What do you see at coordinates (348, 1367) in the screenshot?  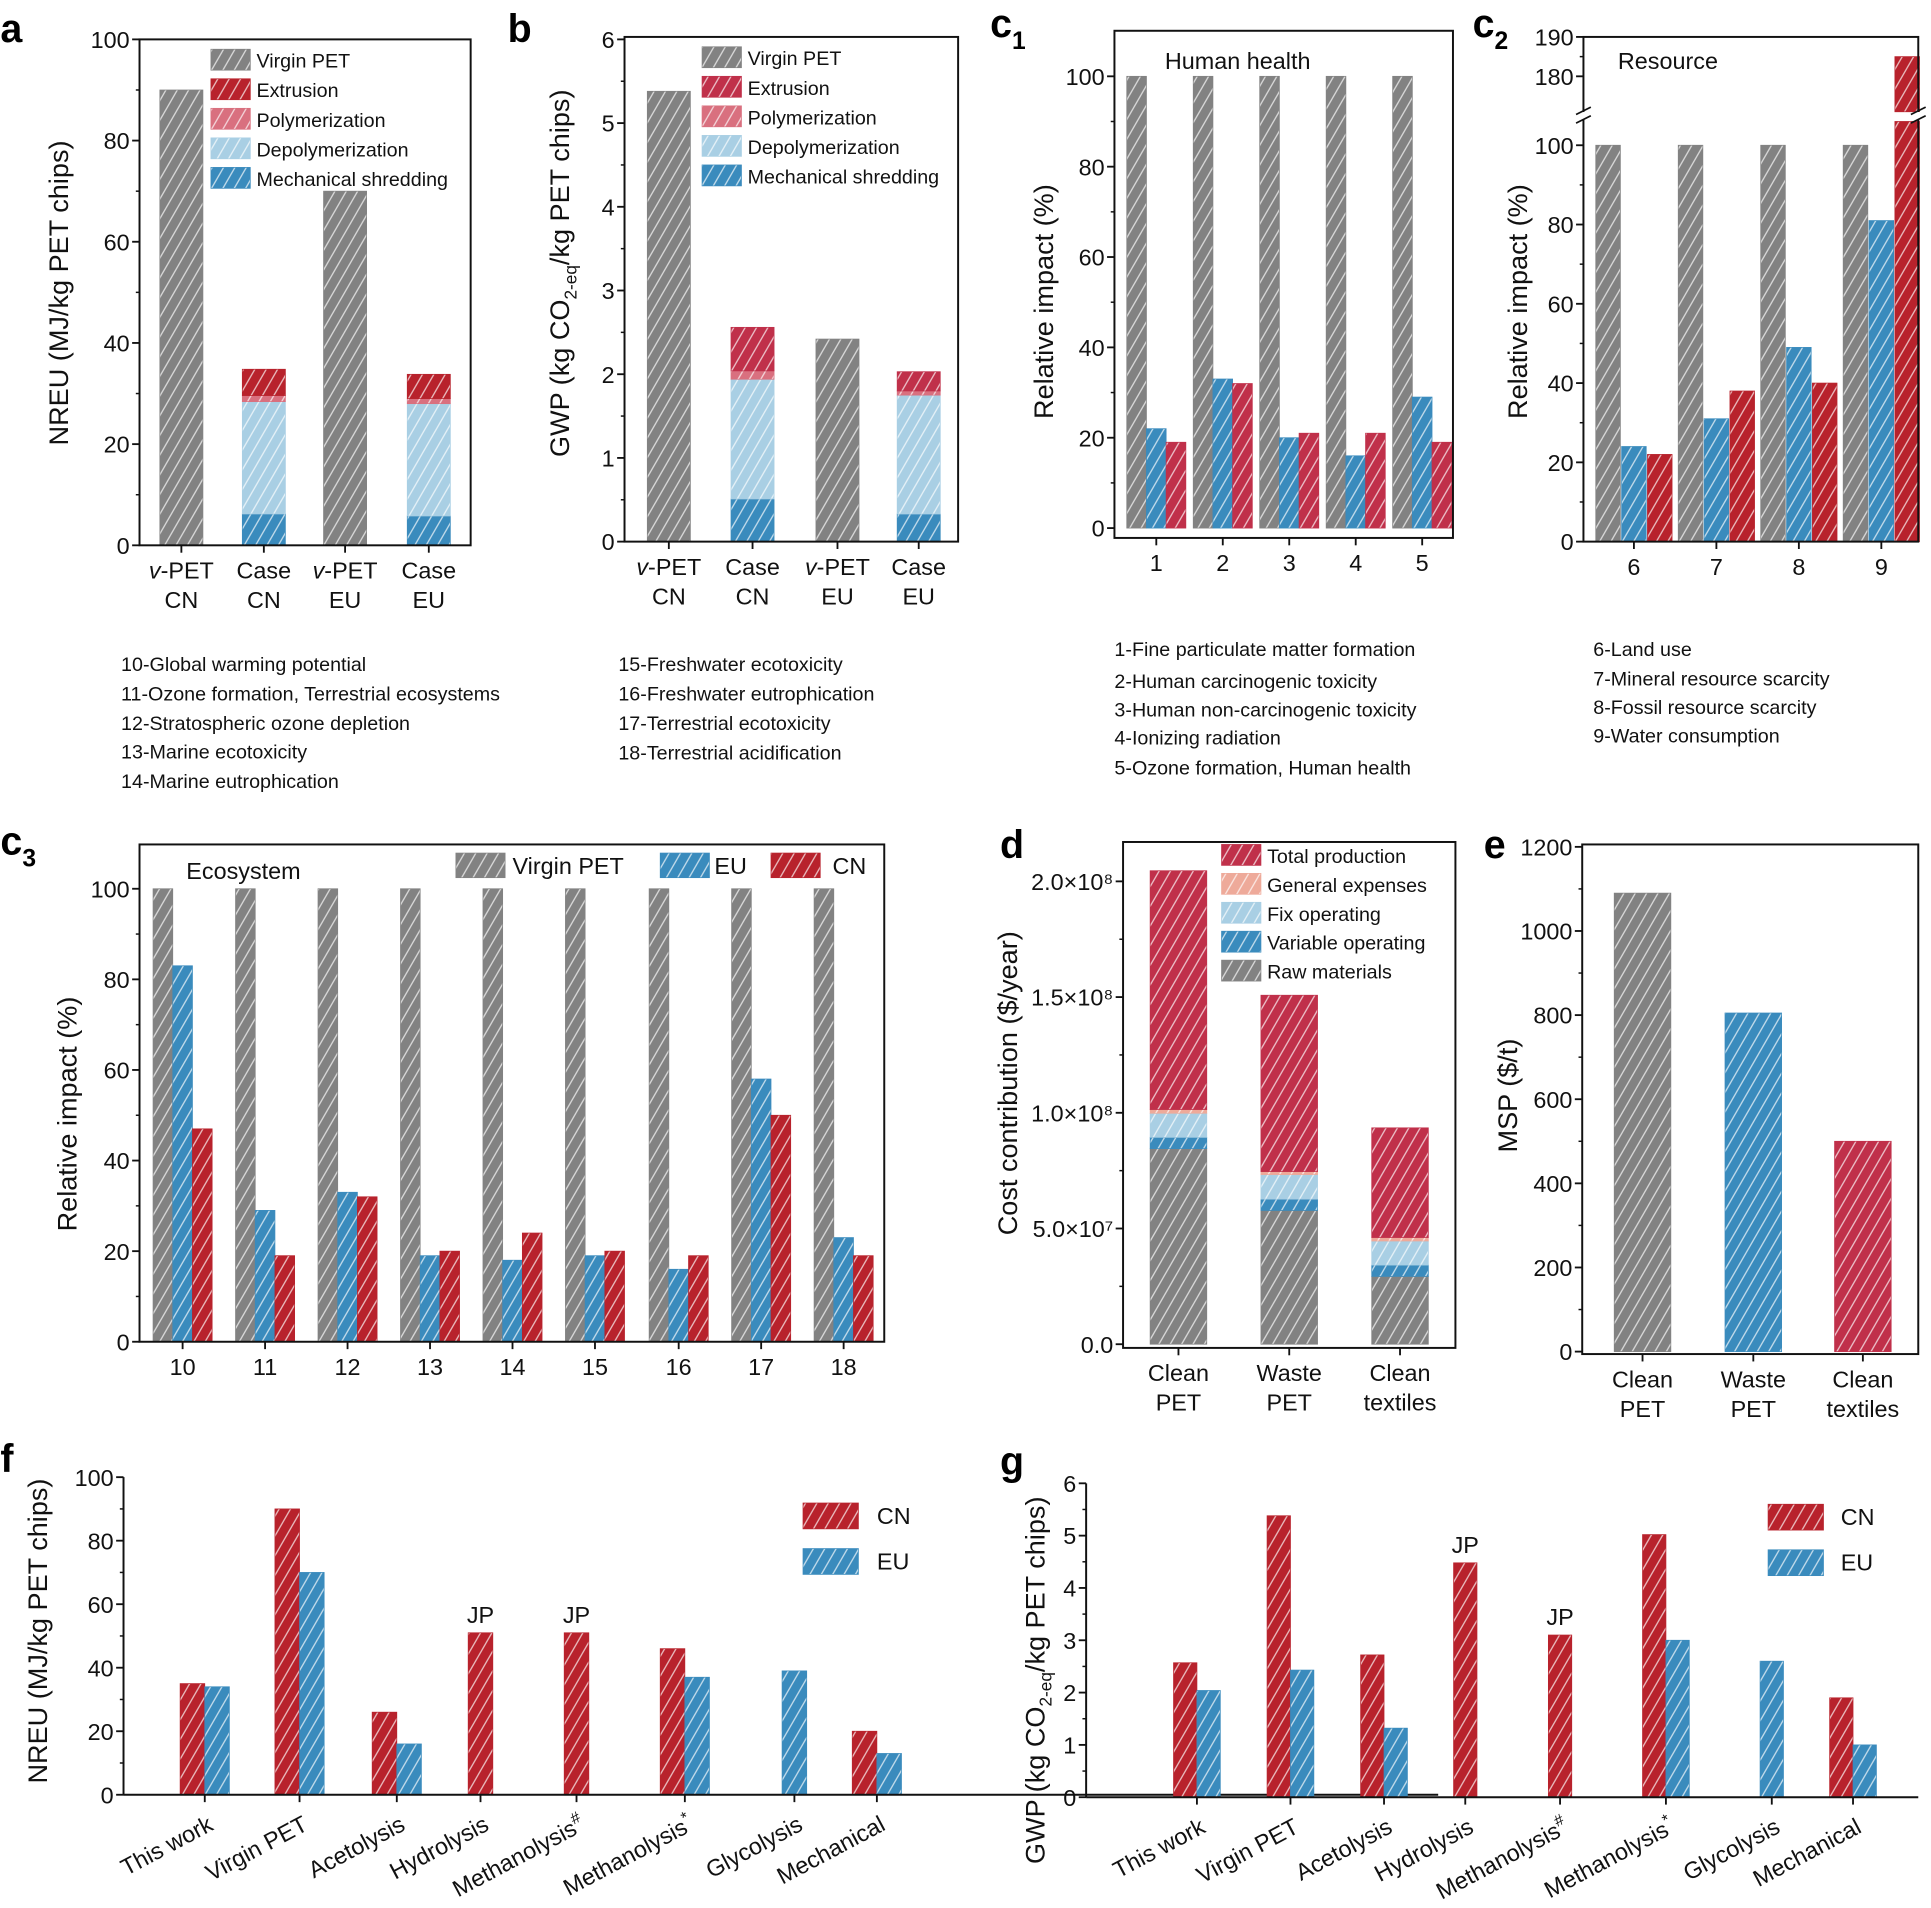 I see `x-tick-label: 12` at bounding box center [348, 1367].